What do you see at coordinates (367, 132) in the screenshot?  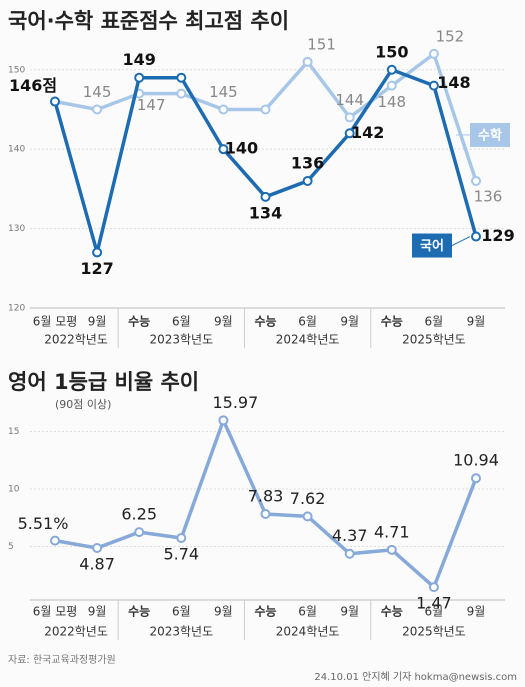 I see `data-label: 142` at bounding box center [367, 132].